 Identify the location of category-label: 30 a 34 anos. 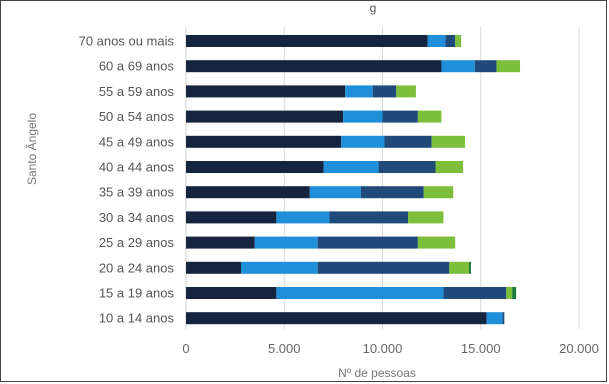
(137, 217).